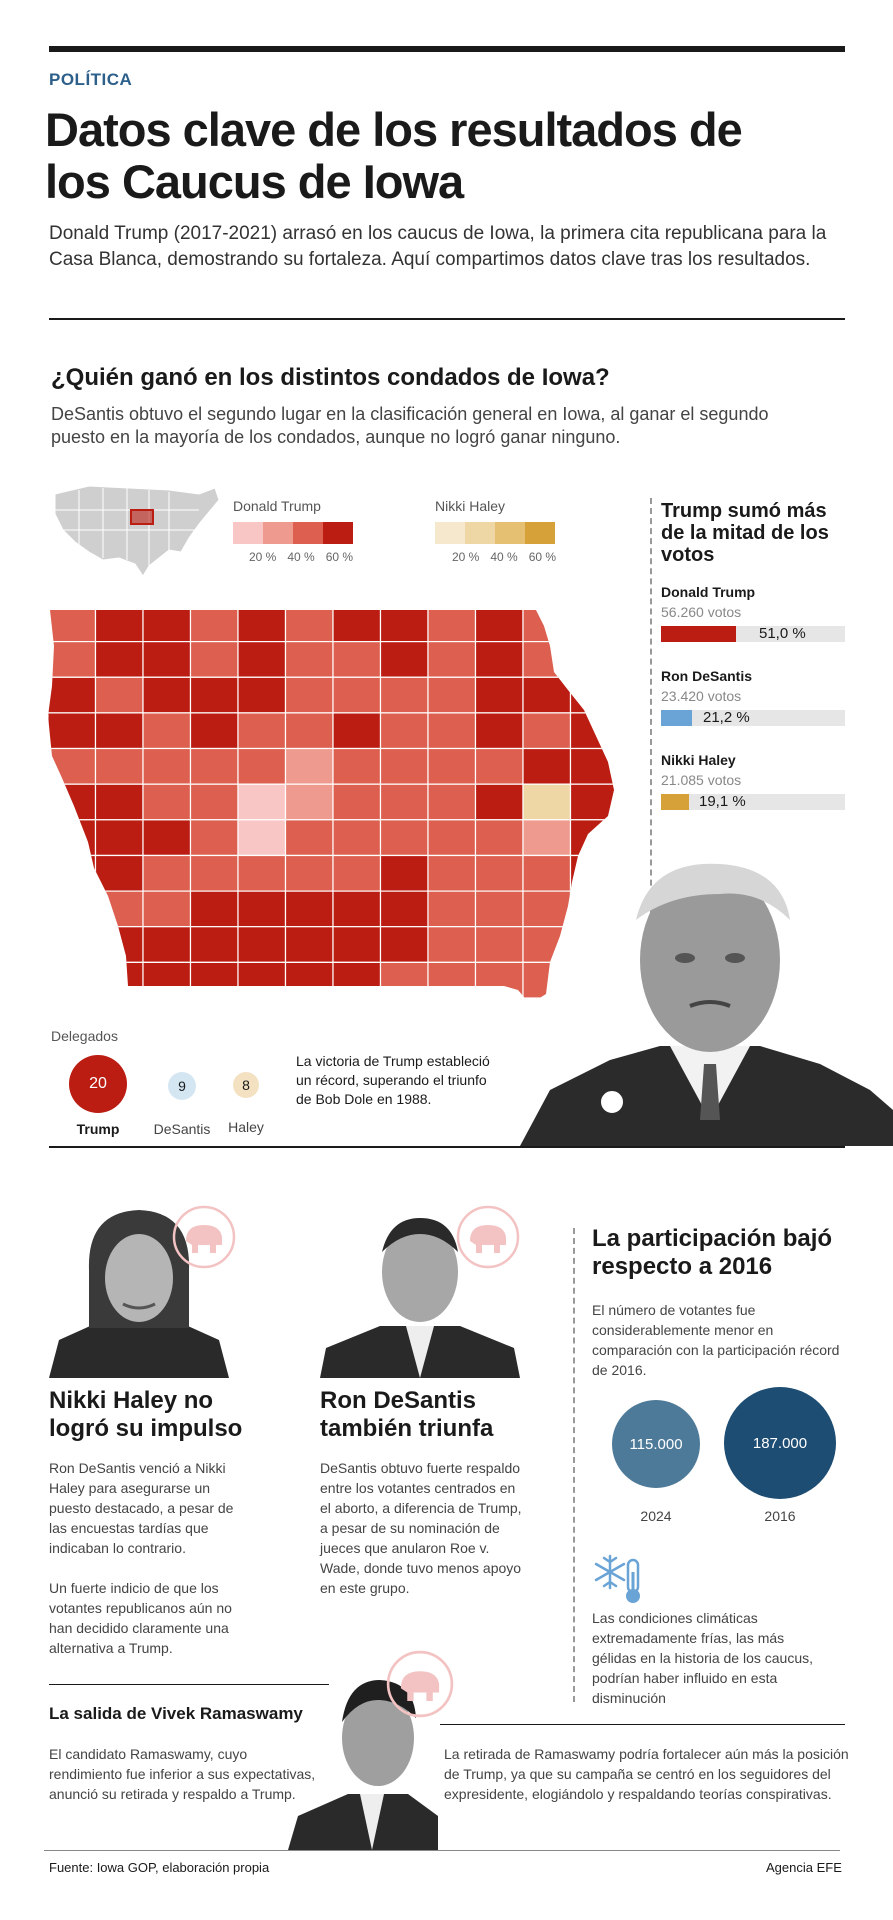 The height and width of the screenshot is (1920, 893). Describe the element at coordinates (701, 780) in the screenshot. I see `candidate-votes: 21.085 votos` at that location.